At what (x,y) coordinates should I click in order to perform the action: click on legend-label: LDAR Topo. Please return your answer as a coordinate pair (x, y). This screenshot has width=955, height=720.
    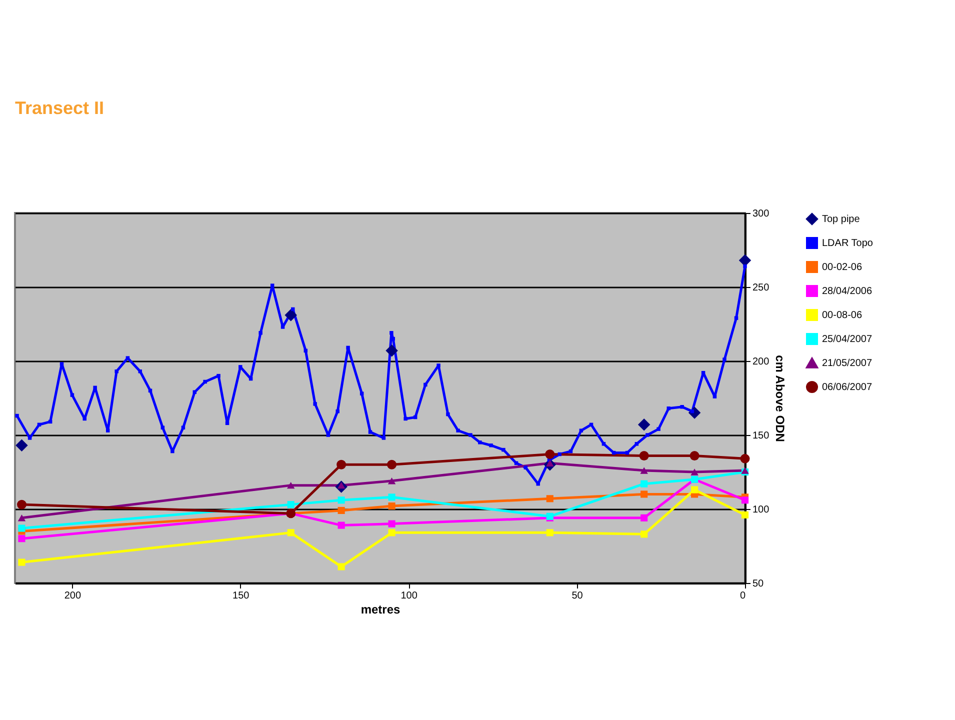
    Looking at the image, I should click on (848, 243).